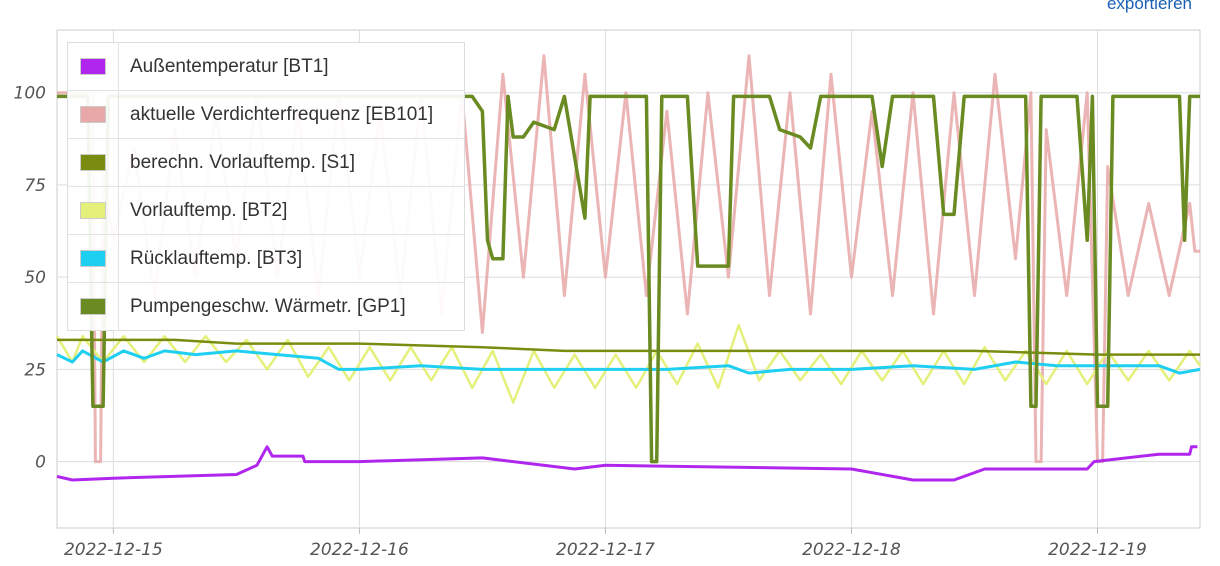  What do you see at coordinates (113, 550) in the screenshot?
I see `x-tick-label: 2022-12-15` at bounding box center [113, 550].